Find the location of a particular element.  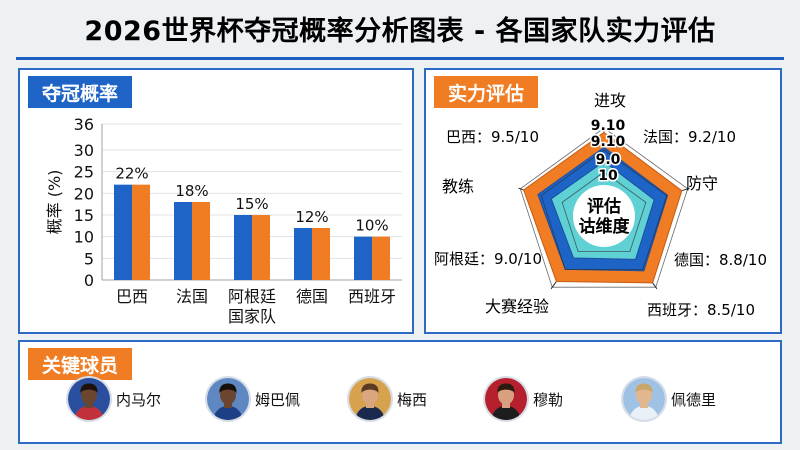

player-name: 内马尔 is located at coordinates (139, 399).